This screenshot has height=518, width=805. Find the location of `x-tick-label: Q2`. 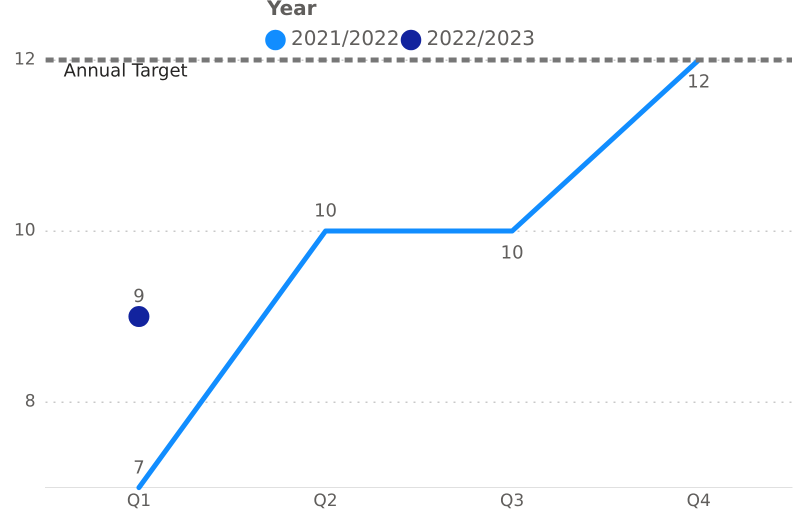

x-tick-label: Q2 is located at coordinates (325, 501).